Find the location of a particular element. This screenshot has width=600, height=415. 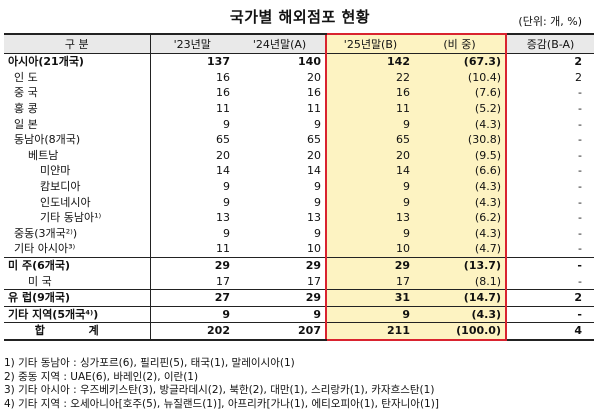

share-value: (5.2) is located at coordinates (460, 108).